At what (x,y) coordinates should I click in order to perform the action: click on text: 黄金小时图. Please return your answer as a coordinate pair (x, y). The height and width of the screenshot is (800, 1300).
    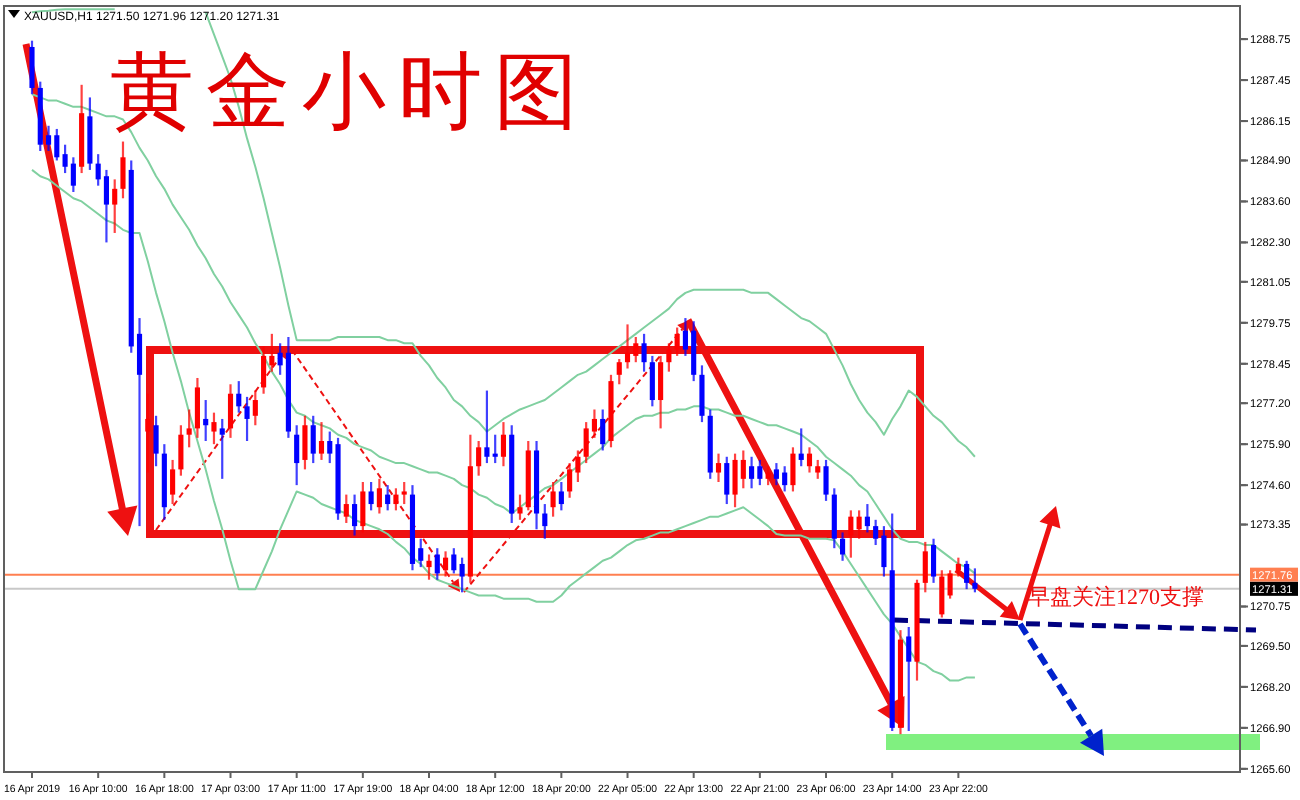
    Looking at the image, I should click on (350, 94).